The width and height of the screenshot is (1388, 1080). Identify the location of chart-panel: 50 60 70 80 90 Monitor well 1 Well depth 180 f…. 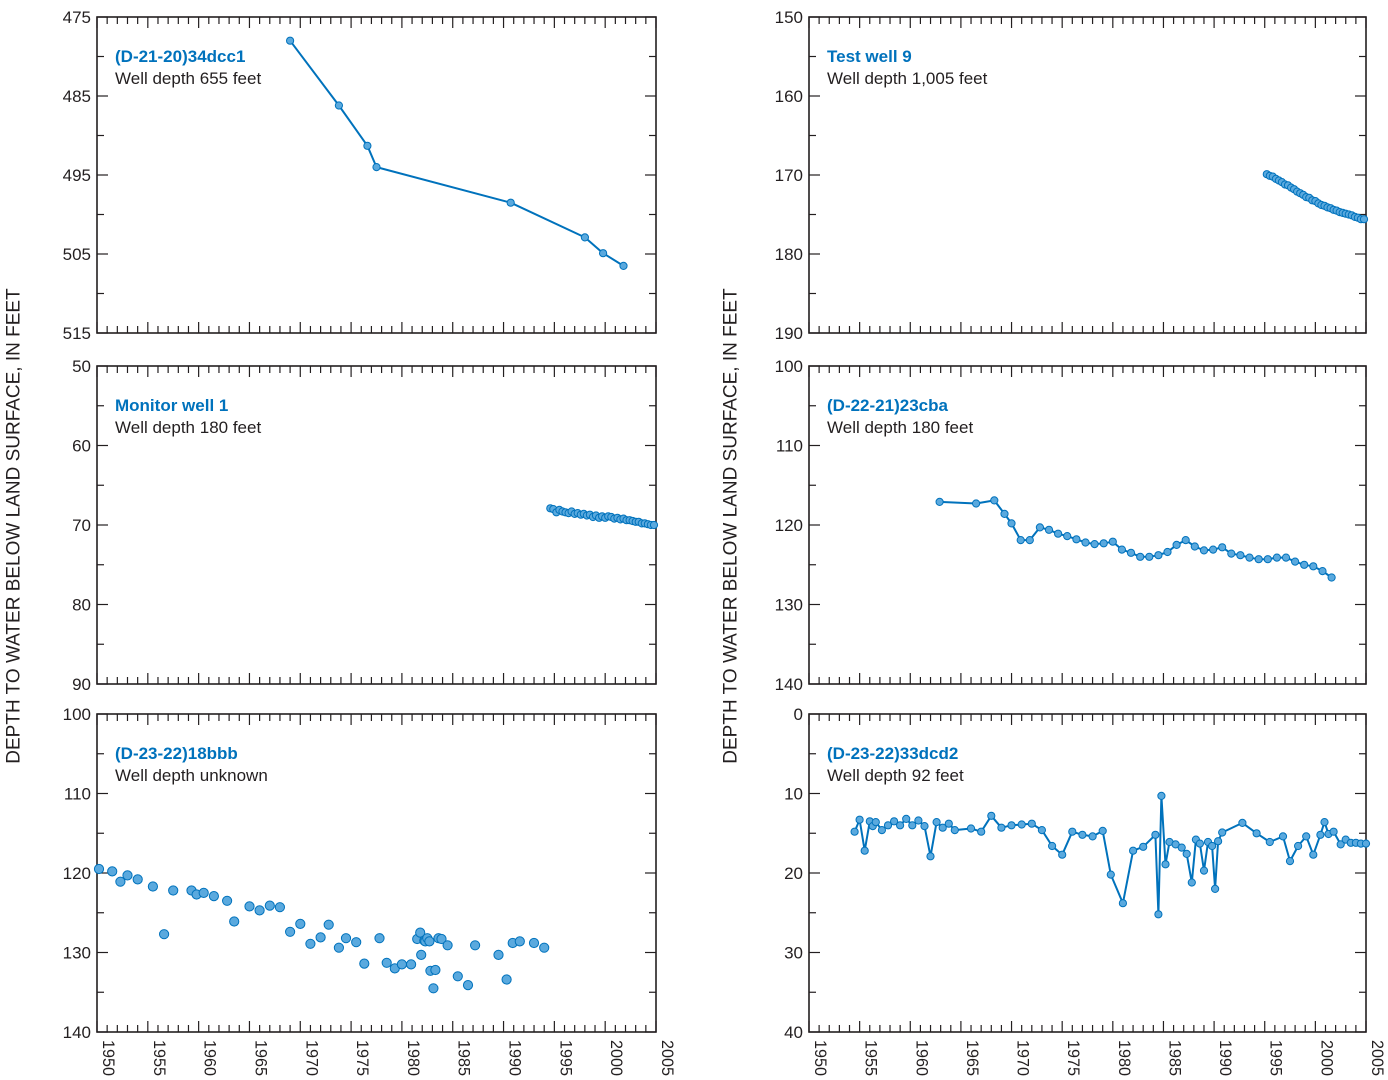
(365, 525).